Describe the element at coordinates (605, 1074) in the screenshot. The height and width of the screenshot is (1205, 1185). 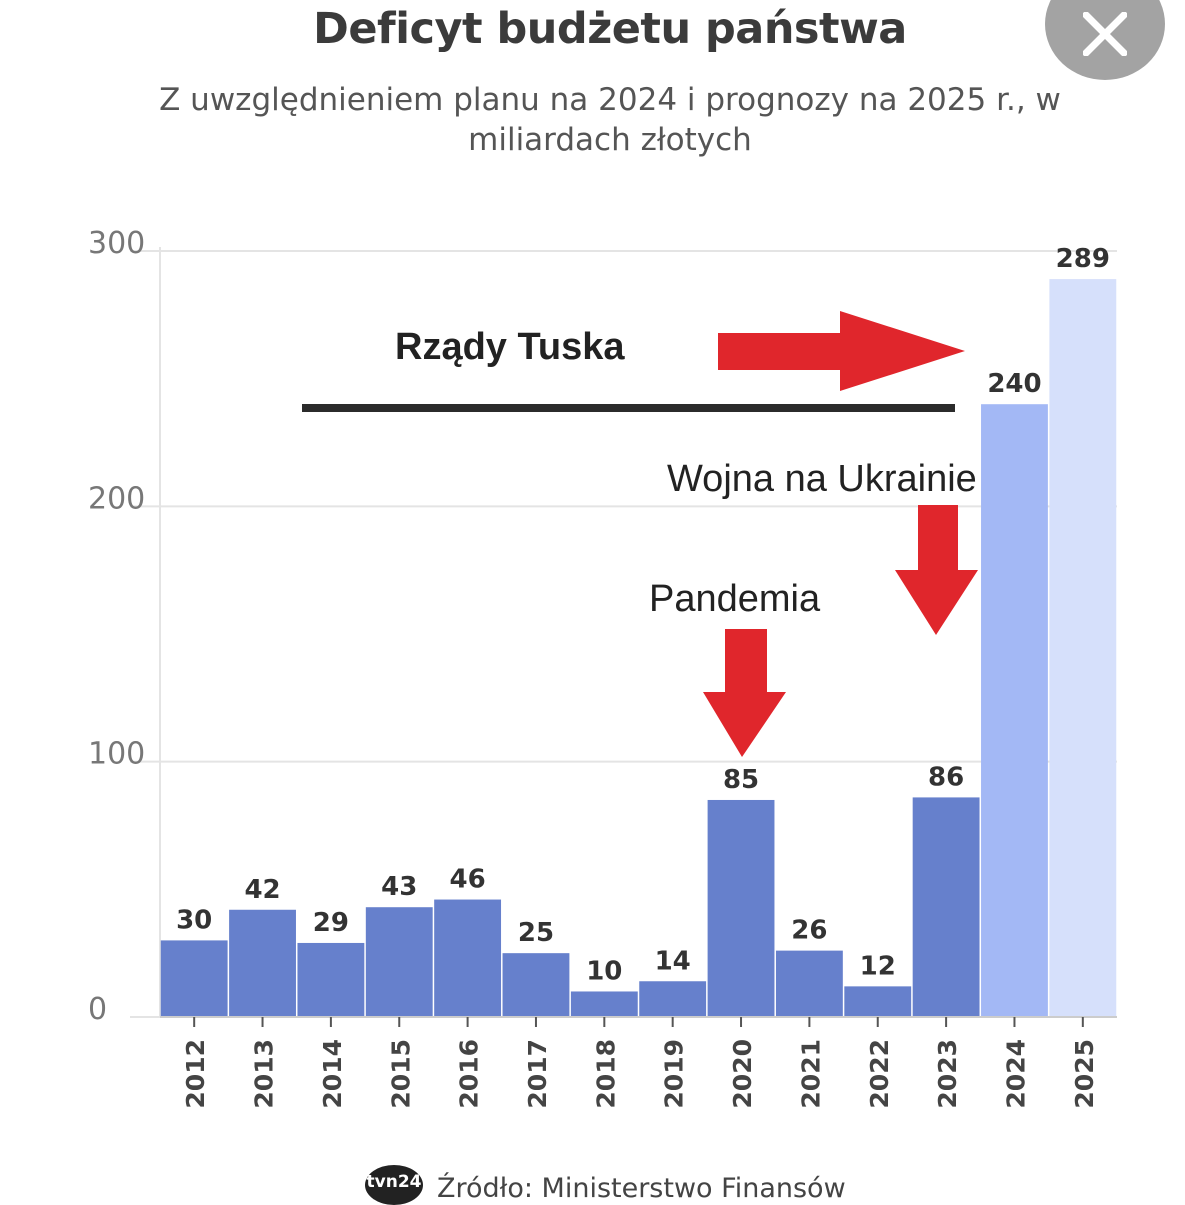
I see `x-tick-label: 2018` at that location.